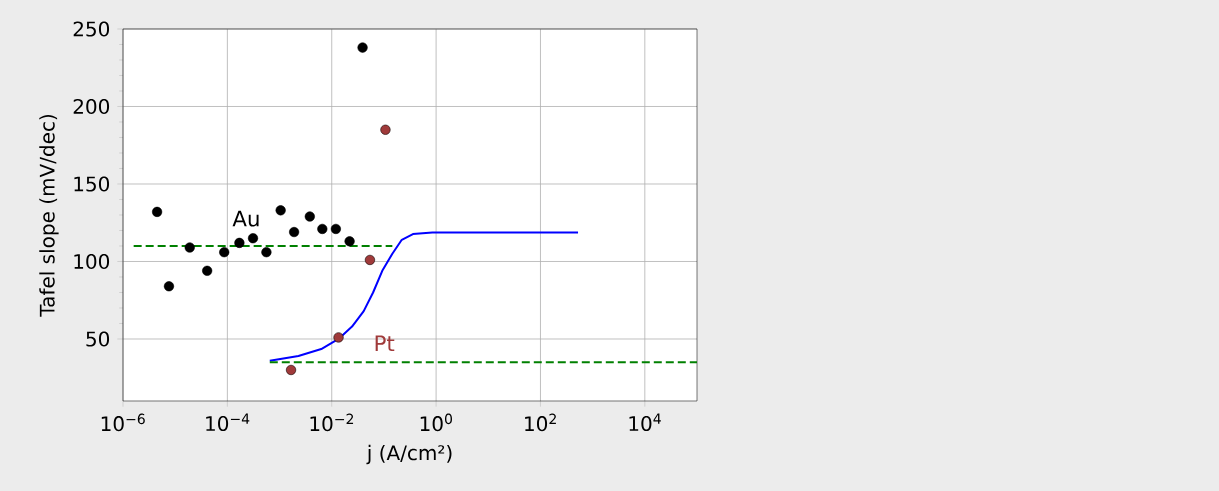 This screenshot has width=1219, height=491. What do you see at coordinates (228, 422) in the screenshot?
I see `x-tick-label: 10$^{−4}$` at bounding box center [228, 422].